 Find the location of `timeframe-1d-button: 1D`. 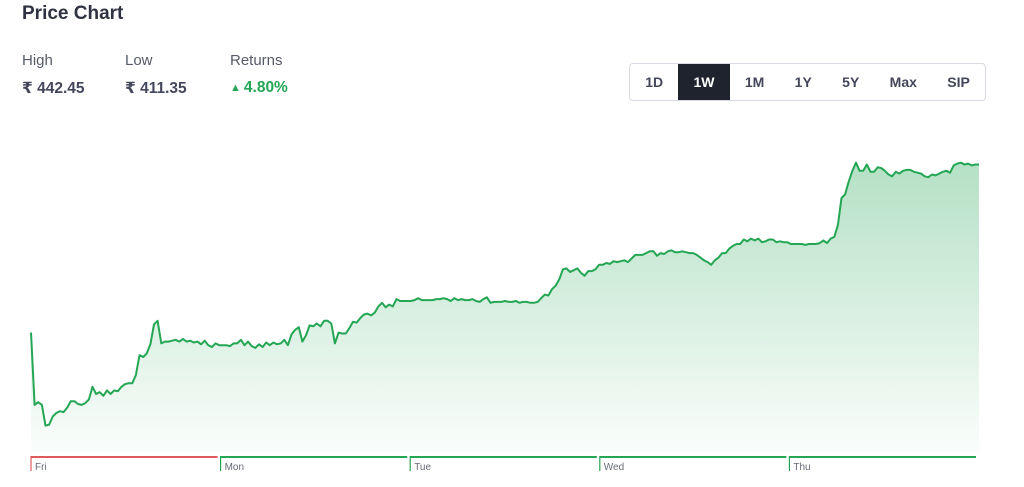

timeframe-1d-button: 1D is located at coordinates (654, 82).